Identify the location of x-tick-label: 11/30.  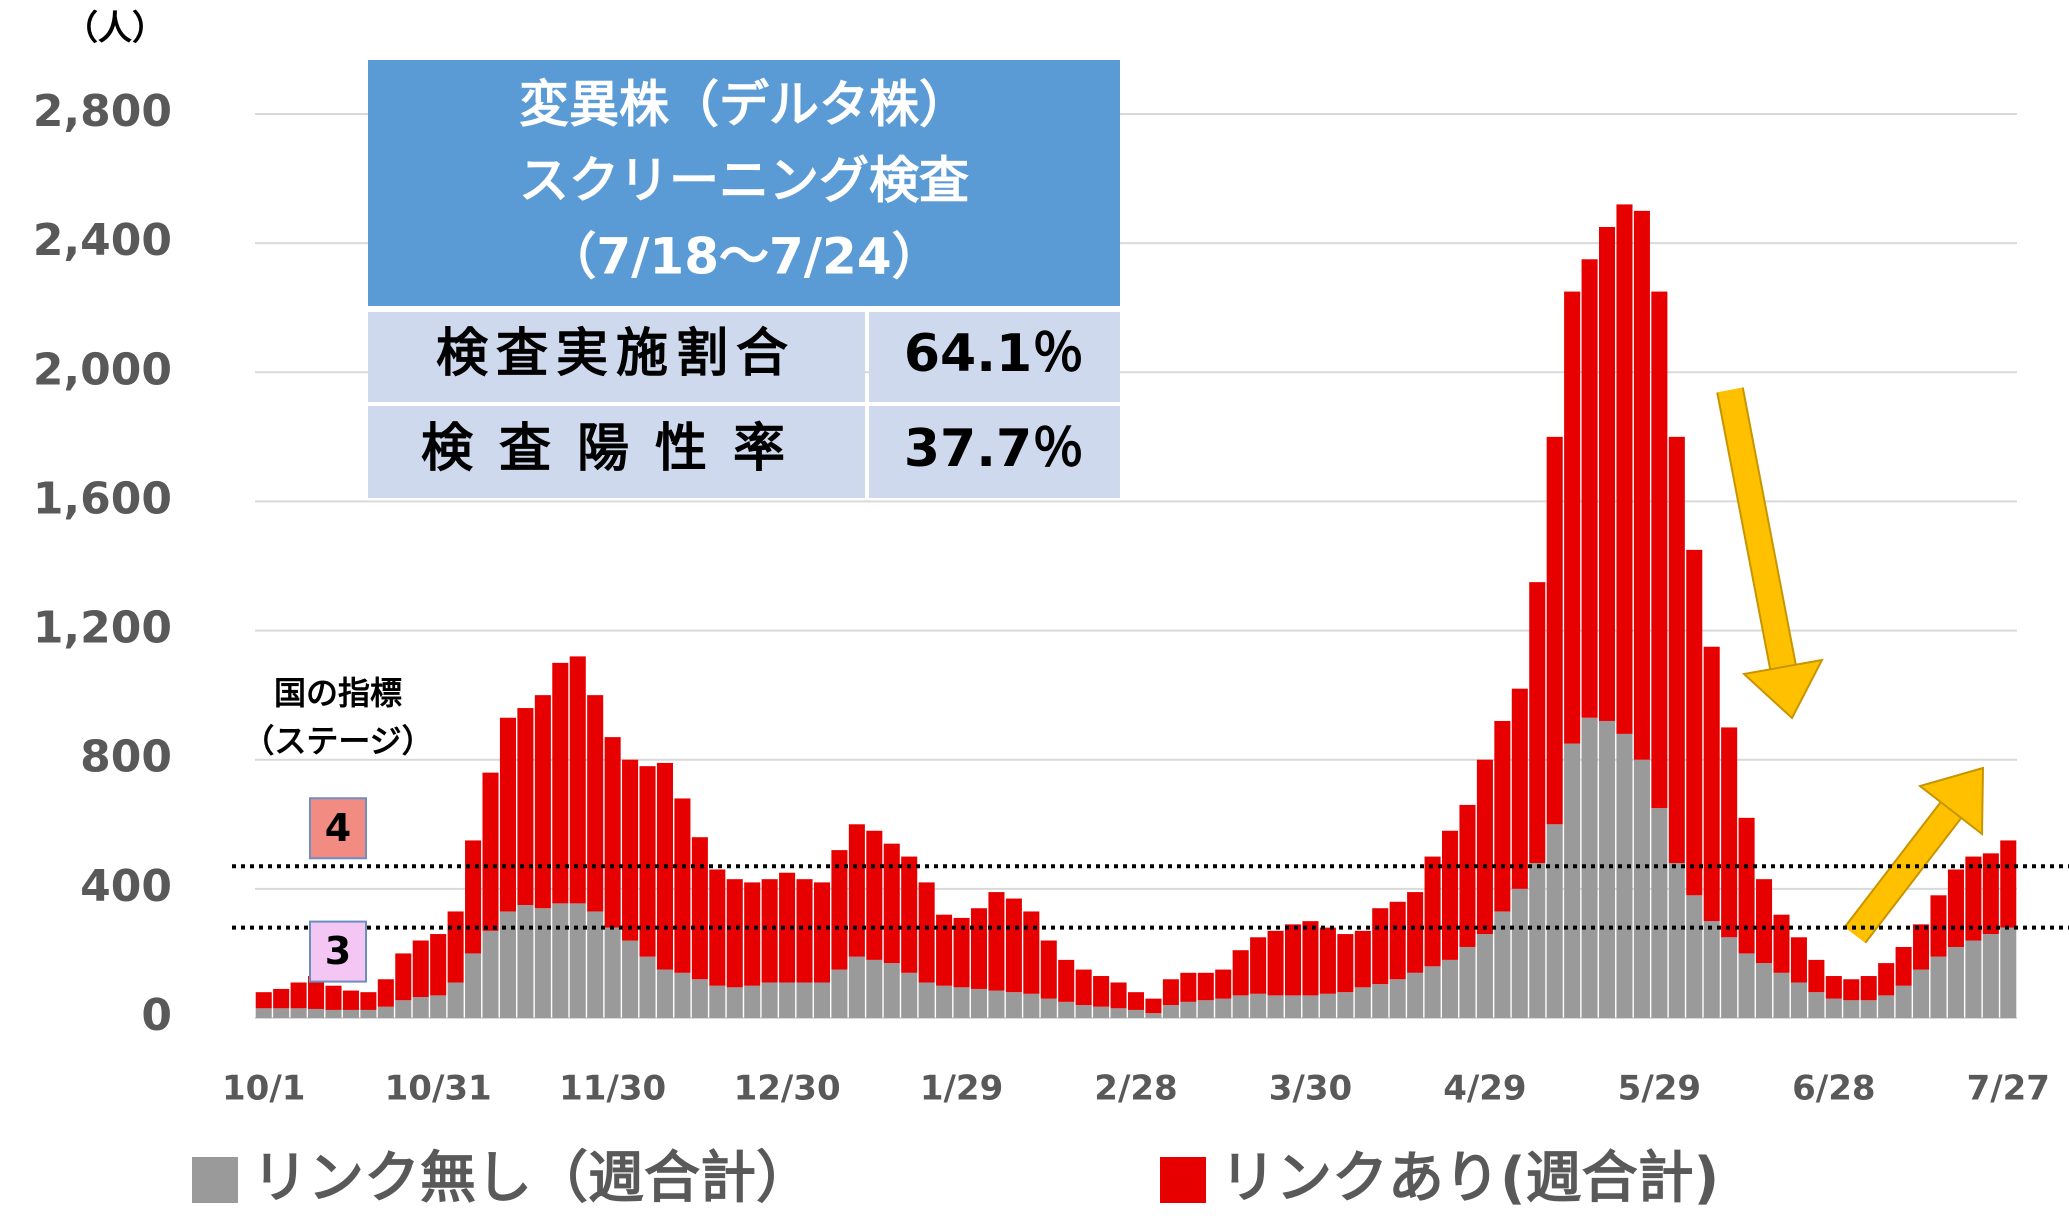
(612, 1089).